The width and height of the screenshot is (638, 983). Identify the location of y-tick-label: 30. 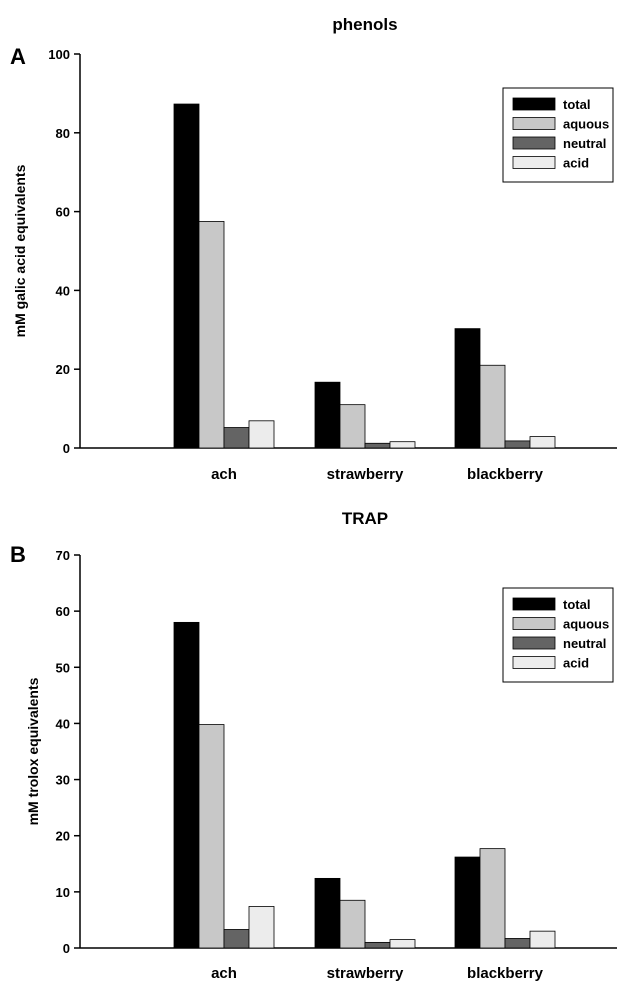
(63, 780).